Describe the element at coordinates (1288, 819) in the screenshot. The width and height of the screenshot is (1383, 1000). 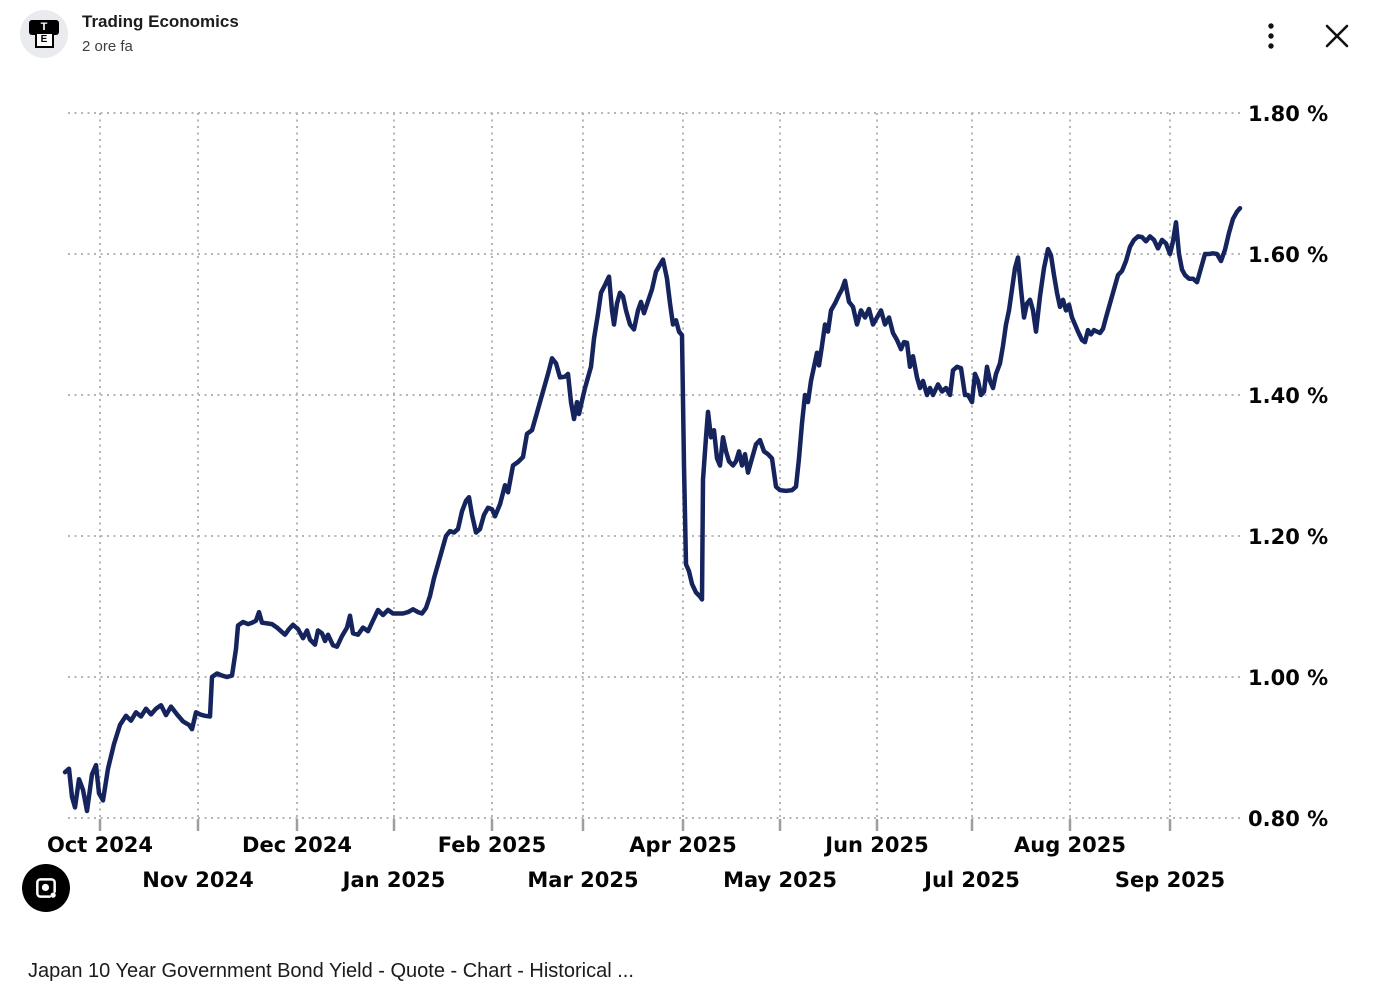
I see `y-axis-tick-label: 0.80 %` at that location.